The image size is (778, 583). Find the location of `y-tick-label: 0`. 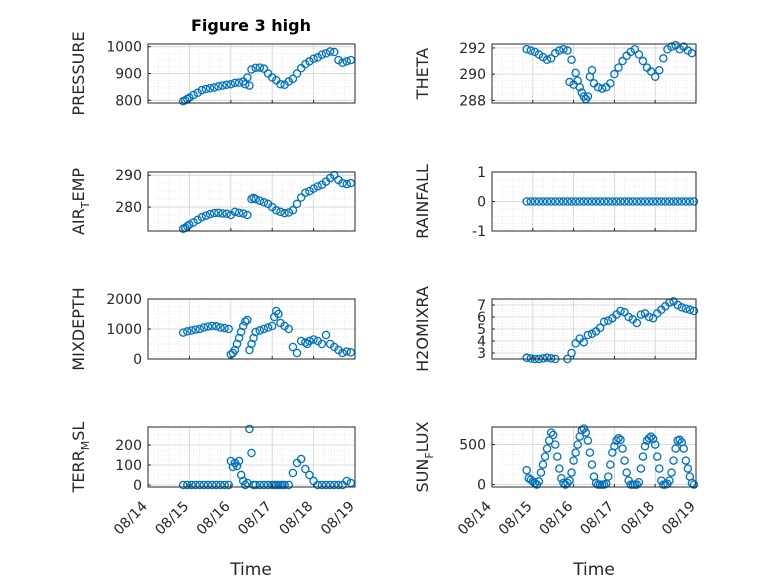

y-tick-label: 0 is located at coordinates (137, 486).